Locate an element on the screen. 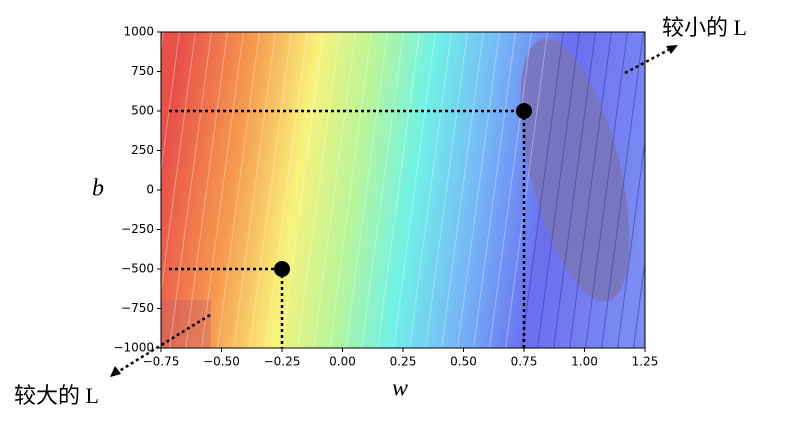 The height and width of the screenshot is (443, 786). annotation: 较大的 L is located at coordinates (56, 395).